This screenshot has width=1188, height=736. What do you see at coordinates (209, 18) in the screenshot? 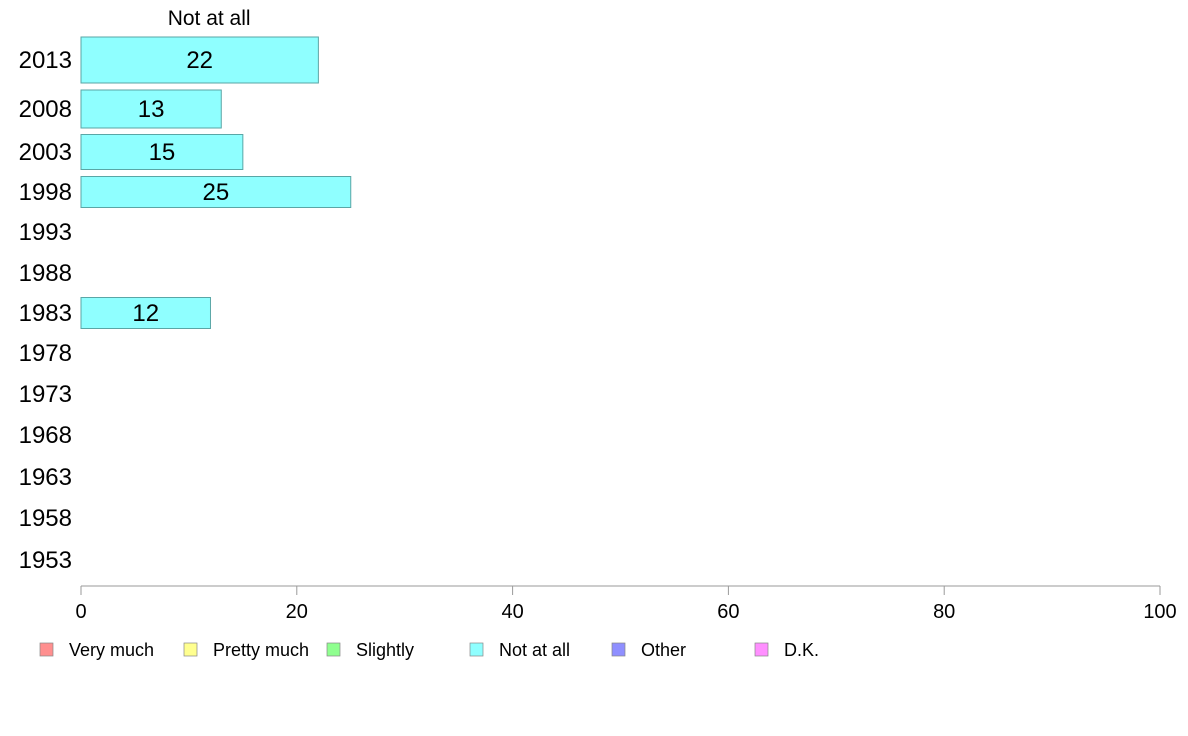
I see `chart-title: Not at all` at bounding box center [209, 18].